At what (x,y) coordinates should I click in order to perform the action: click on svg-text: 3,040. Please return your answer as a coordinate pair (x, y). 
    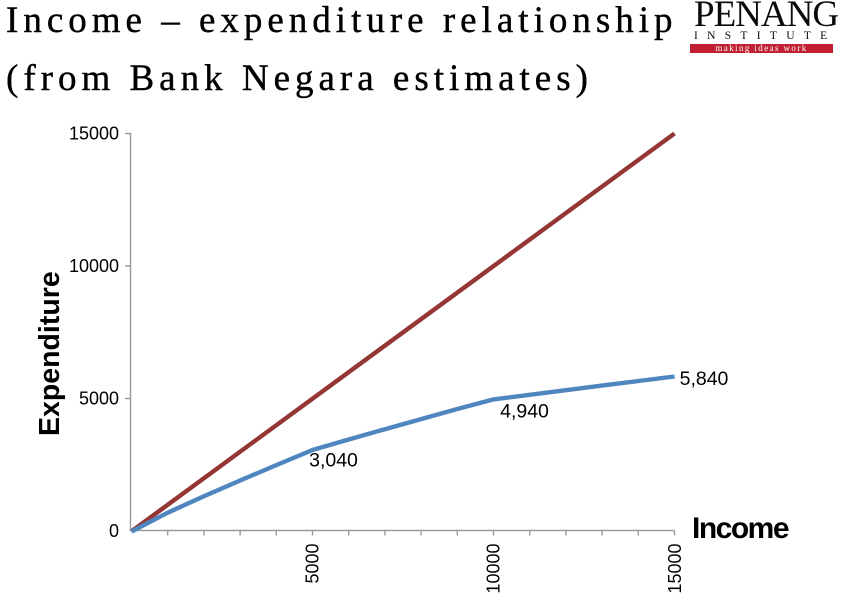
    Looking at the image, I should click on (333, 460).